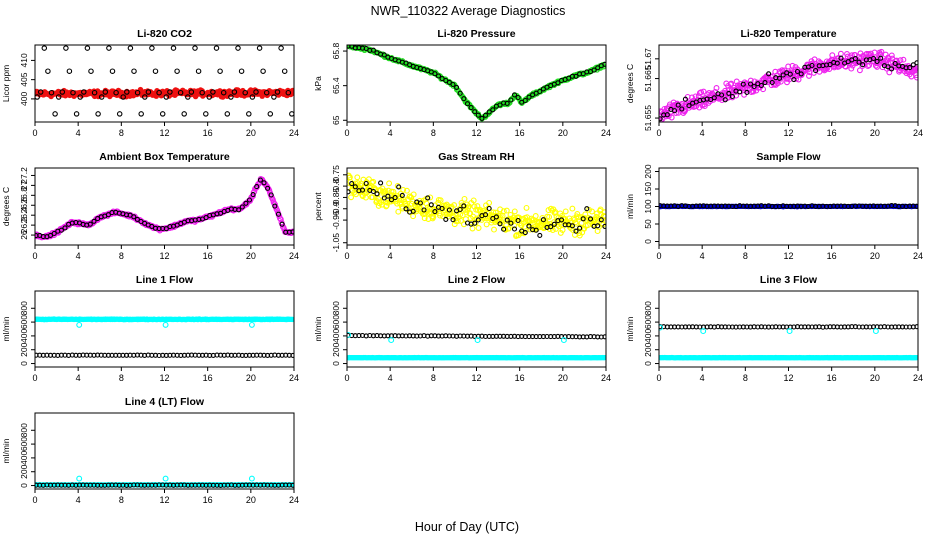 This screenshot has height=540, width=936. Describe the element at coordinates (165, 402) in the screenshot. I see `panel-title: Line 4 (LT) Flow` at that location.